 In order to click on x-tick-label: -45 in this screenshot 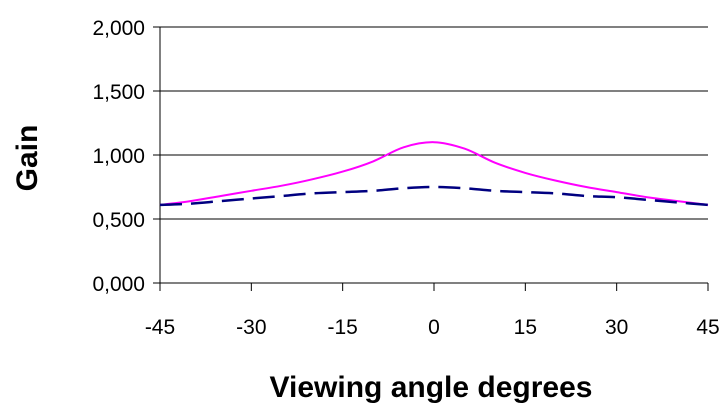, I will do `click(160, 327)`.